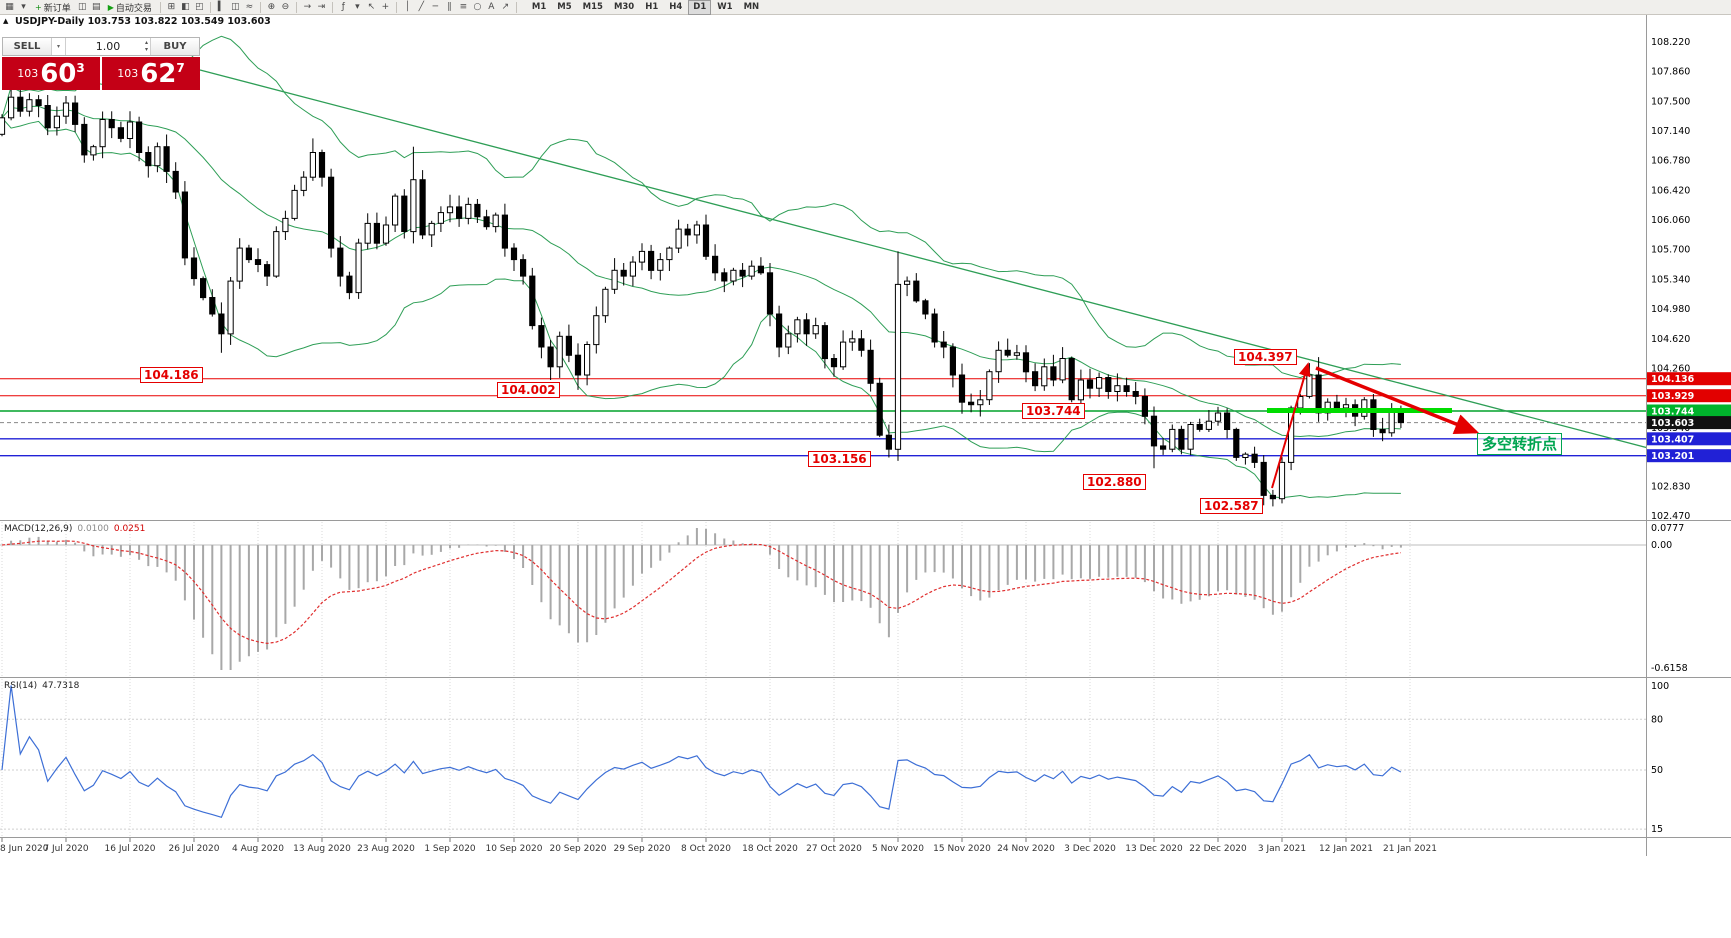  Describe the element at coordinates (725, 7) in the screenshot. I see `timeframe-w1: W1` at that location.